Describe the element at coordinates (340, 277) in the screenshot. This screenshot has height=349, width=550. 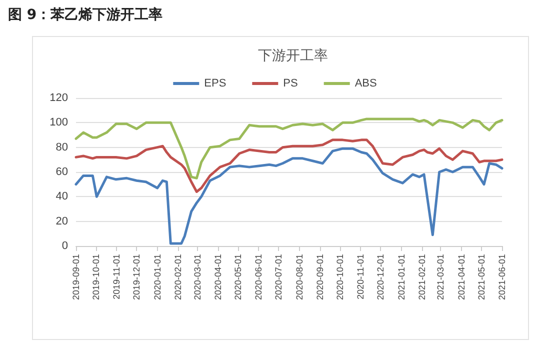
I see `x-tick-label: 2020-10-01` at that location.